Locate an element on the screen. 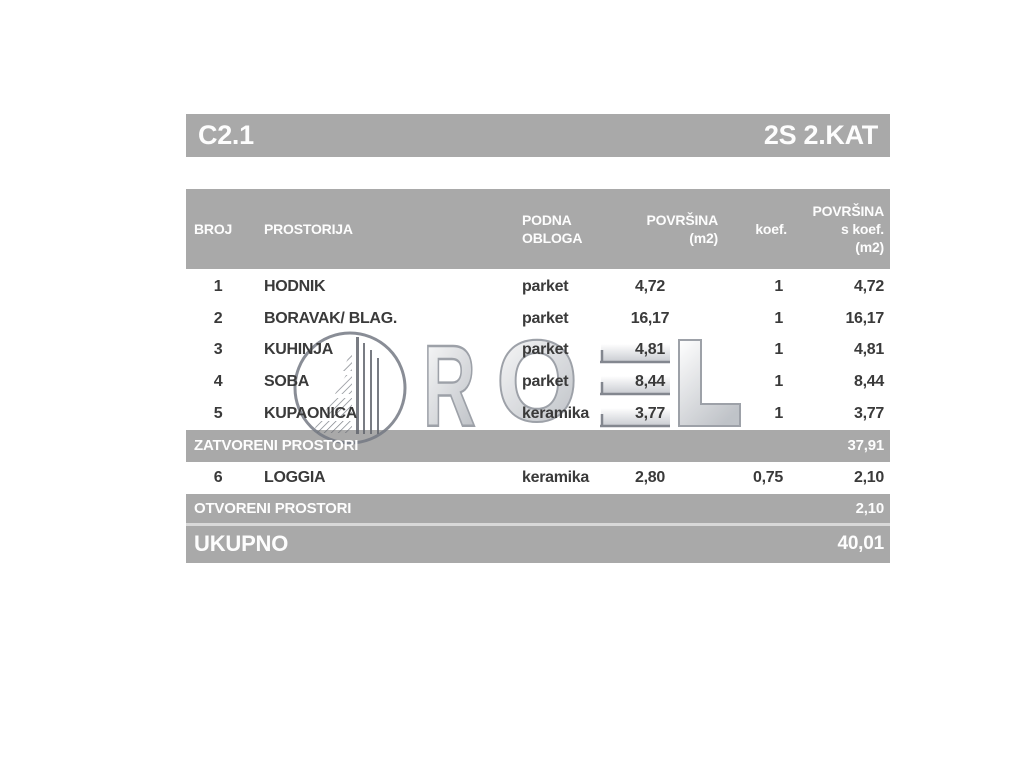 The height and width of the screenshot is (768, 1024). cell-prostorija: KUHINJA is located at coordinates (299, 350).